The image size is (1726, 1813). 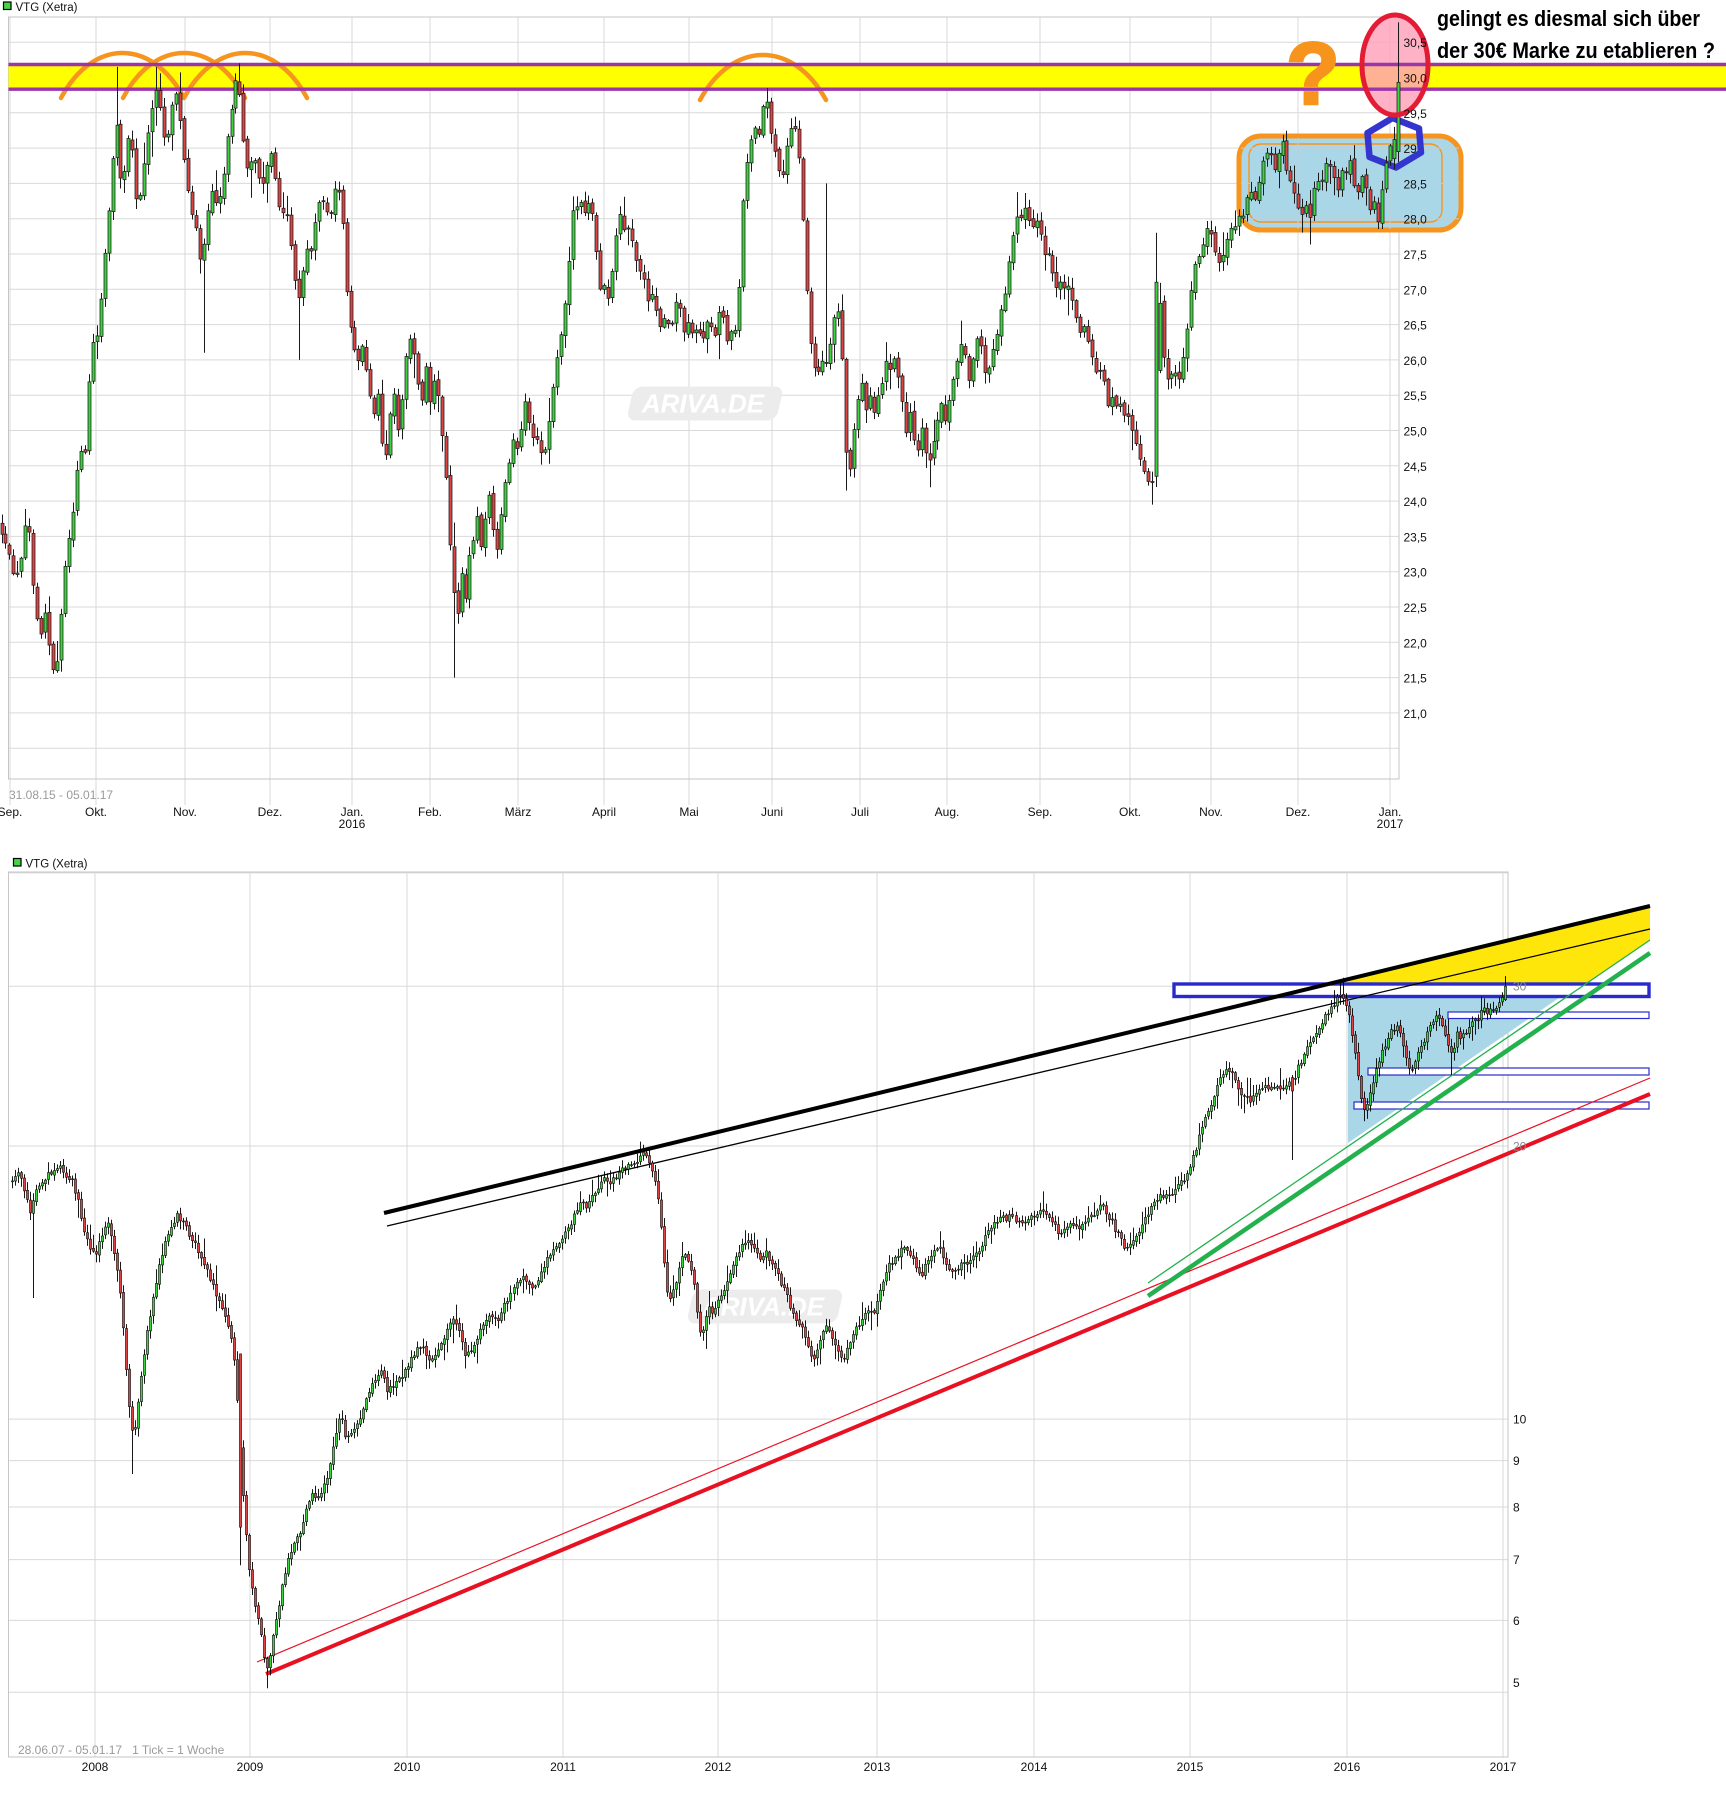 I want to click on svg-text: Mai, so click(x=688, y=812).